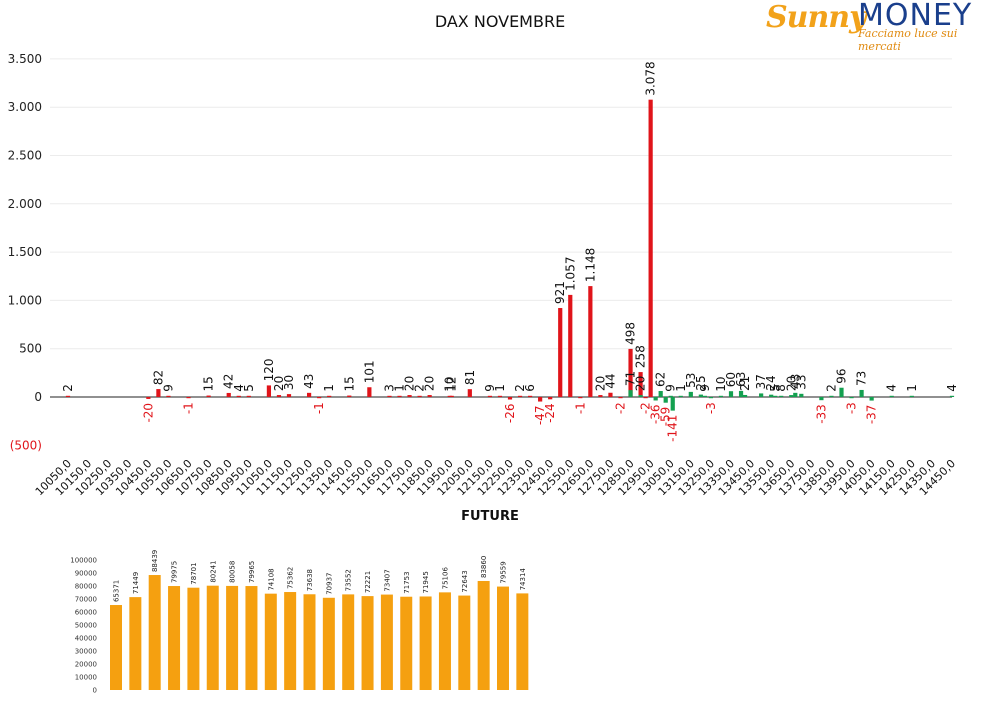 This screenshot has height=702, width=996. What do you see at coordinates (30, 349) in the screenshot?
I see `y-tick-label: 500` at bounding box center [30, 349].